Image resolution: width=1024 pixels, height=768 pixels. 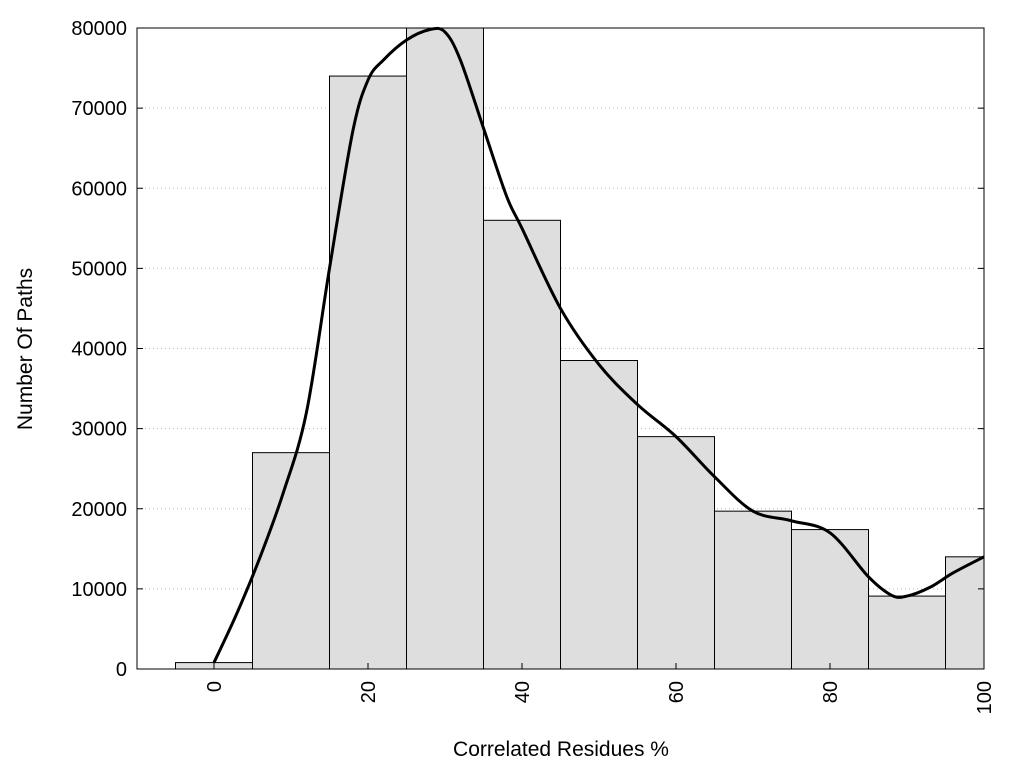 I want to click on x-axis: 0 20 40 60 80 100, so click(x=600, y=688).